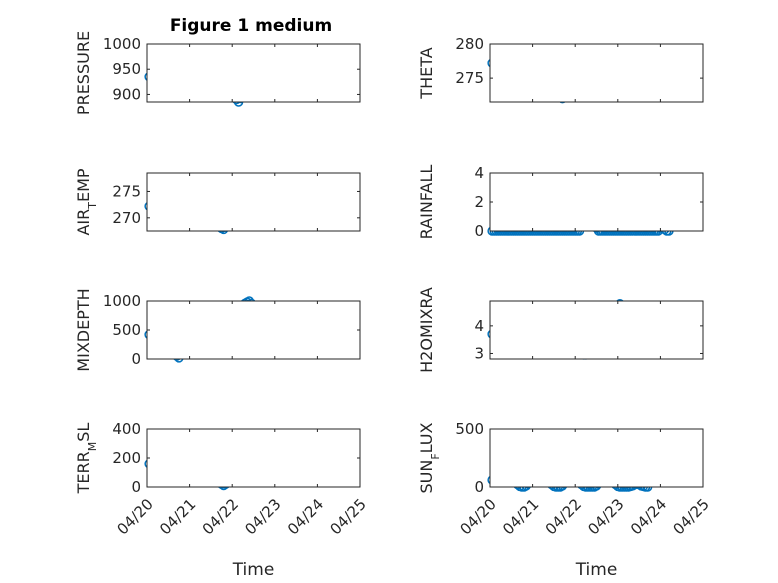 The image size is (778, 583). I want to click on y-tick-label: 900, so click(126, 94).